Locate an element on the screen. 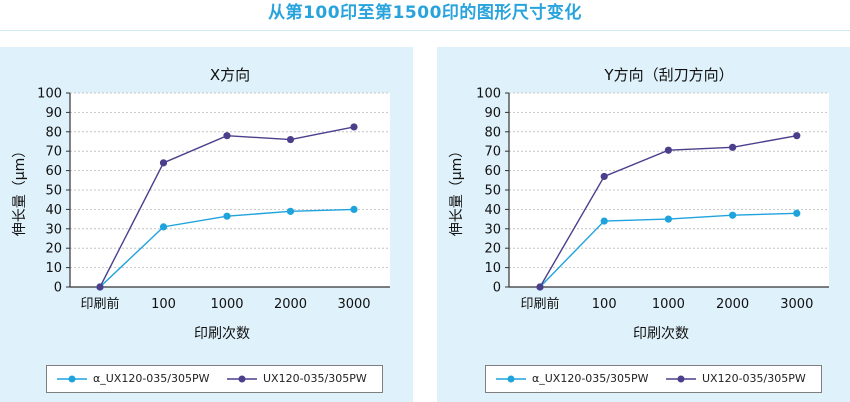 The height and width of the screenshot is (402, 850). legend-y: α_UX120-035/305PW UX120-035/305PW is located at coordinates (653, 379).